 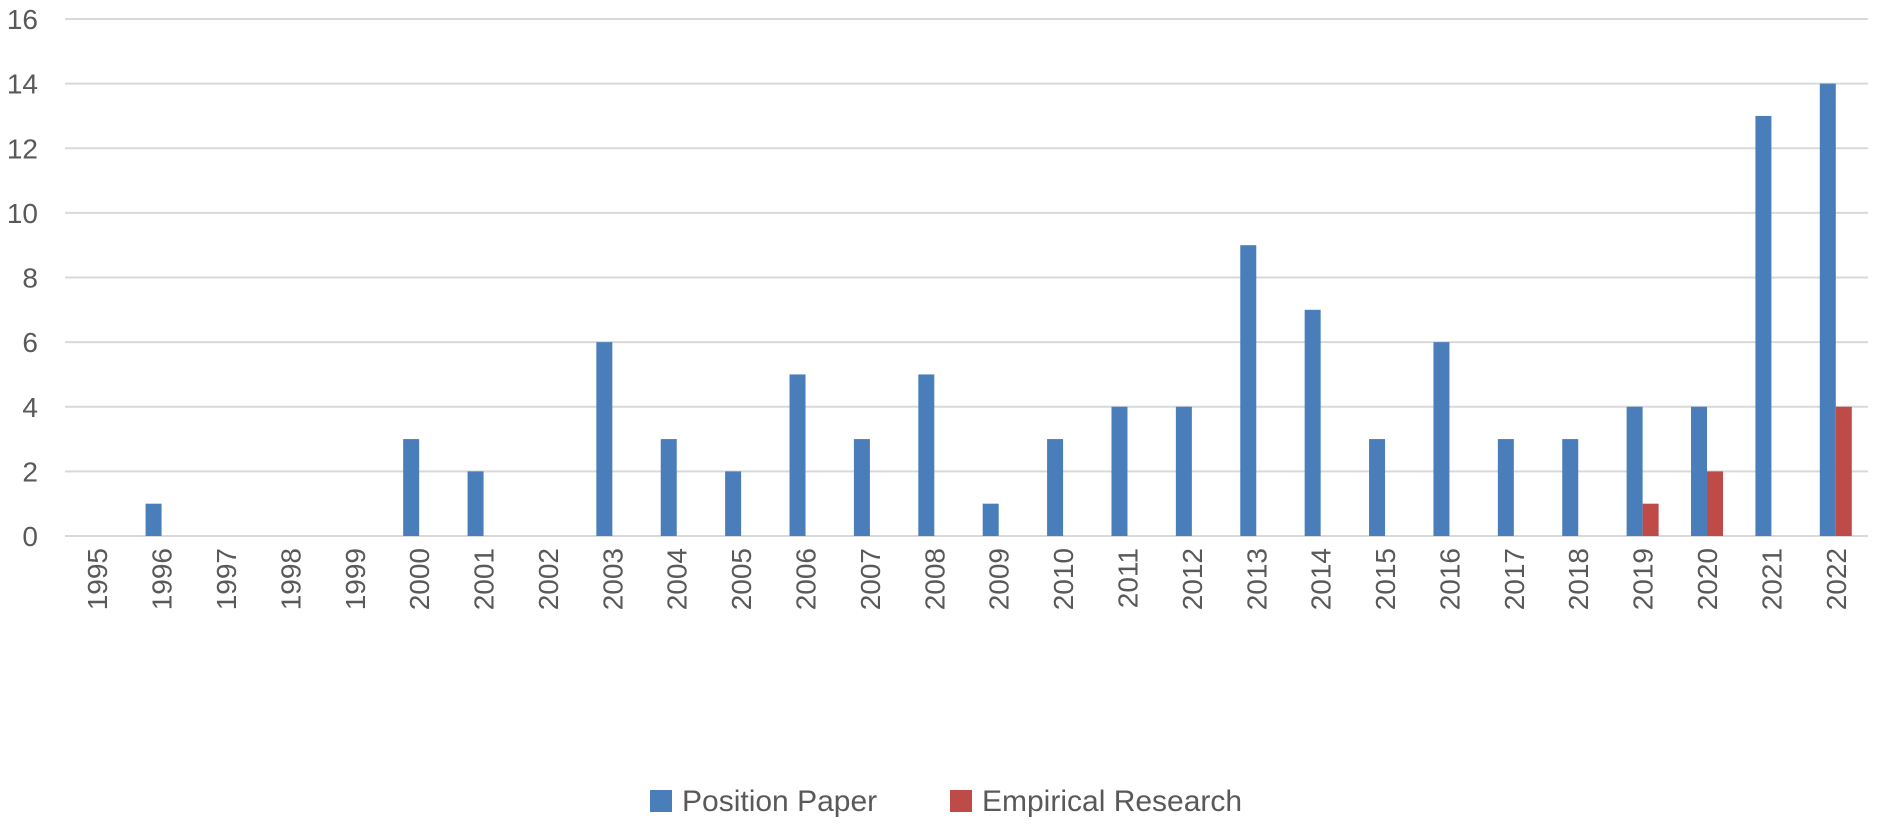 What do you see at coordinates (870, 579) in the screenshot?
I see `x-tick-label: 2007` at bounding box center [870, 579].